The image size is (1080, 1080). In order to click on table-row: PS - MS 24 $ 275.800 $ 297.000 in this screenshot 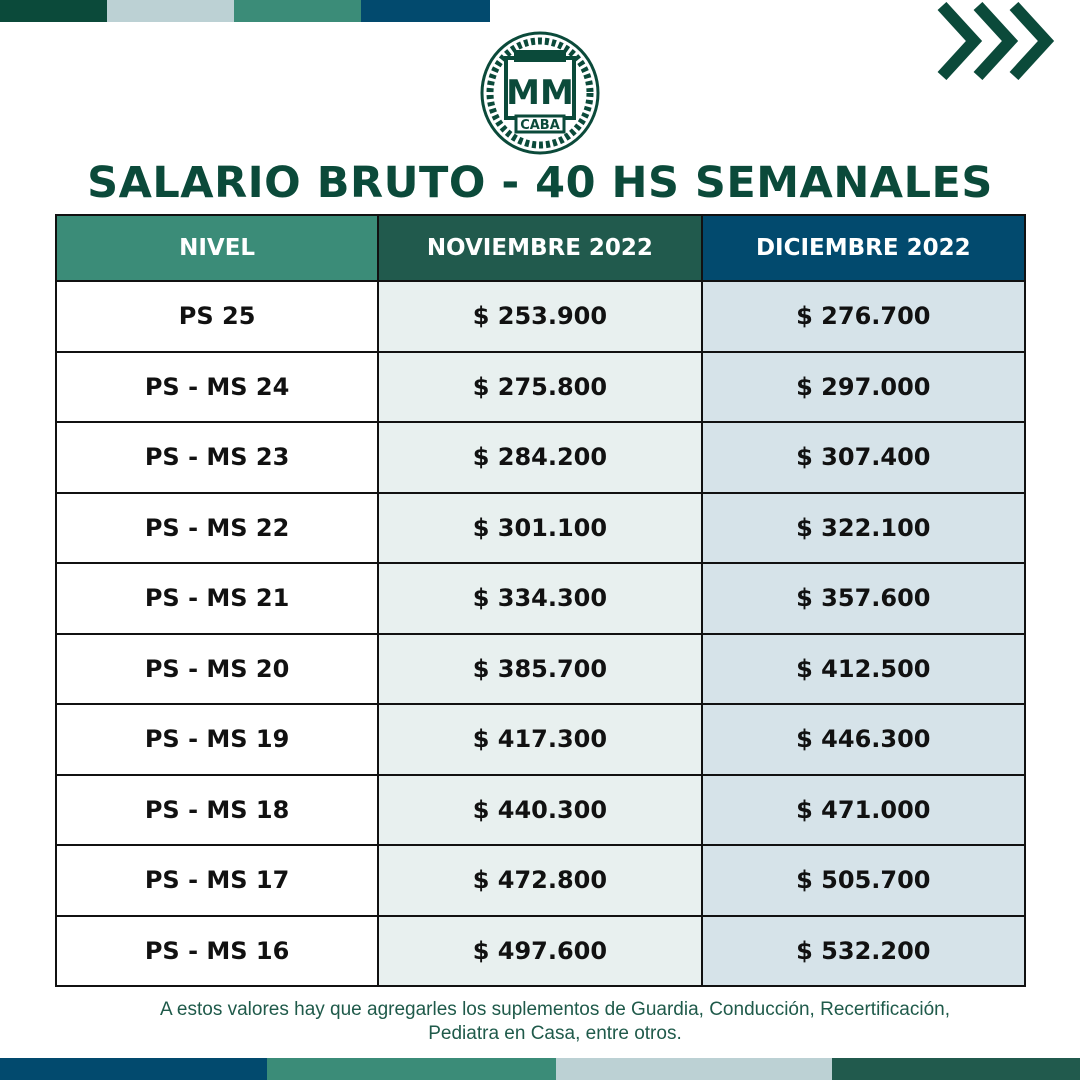, I will do `click(540, 386)`.